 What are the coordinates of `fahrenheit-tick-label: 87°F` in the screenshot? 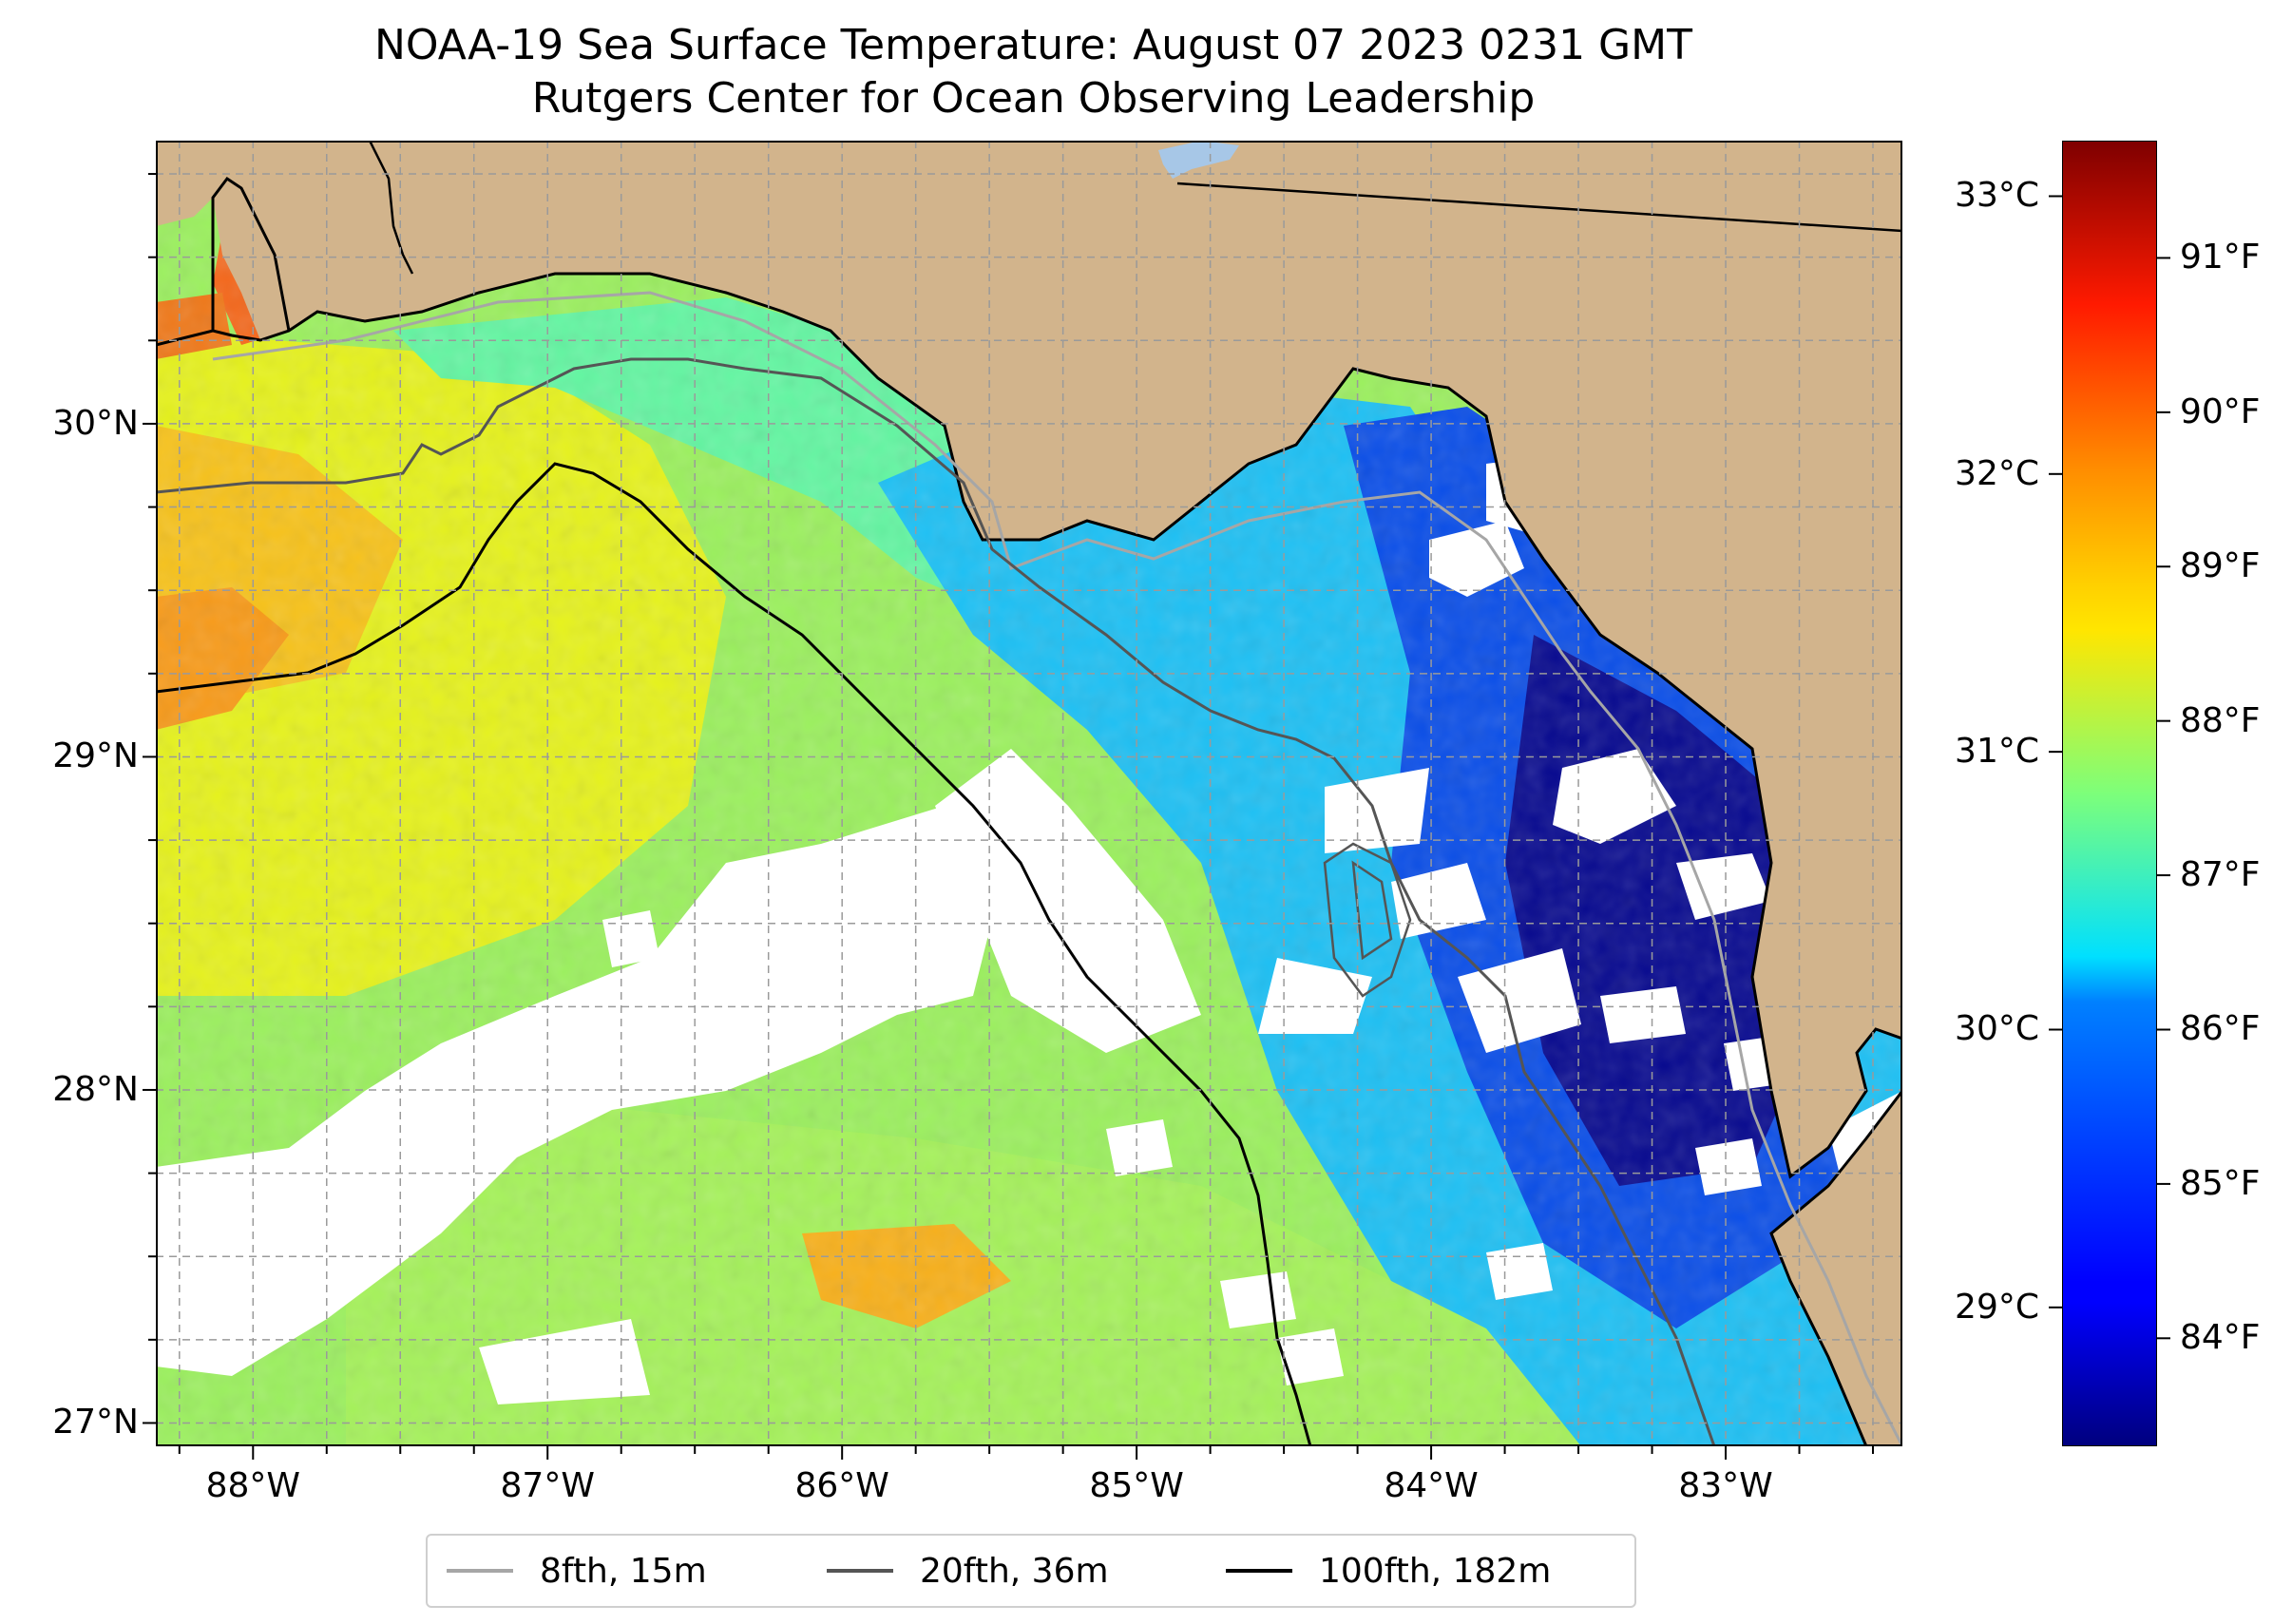 It's located at (2220, 875).